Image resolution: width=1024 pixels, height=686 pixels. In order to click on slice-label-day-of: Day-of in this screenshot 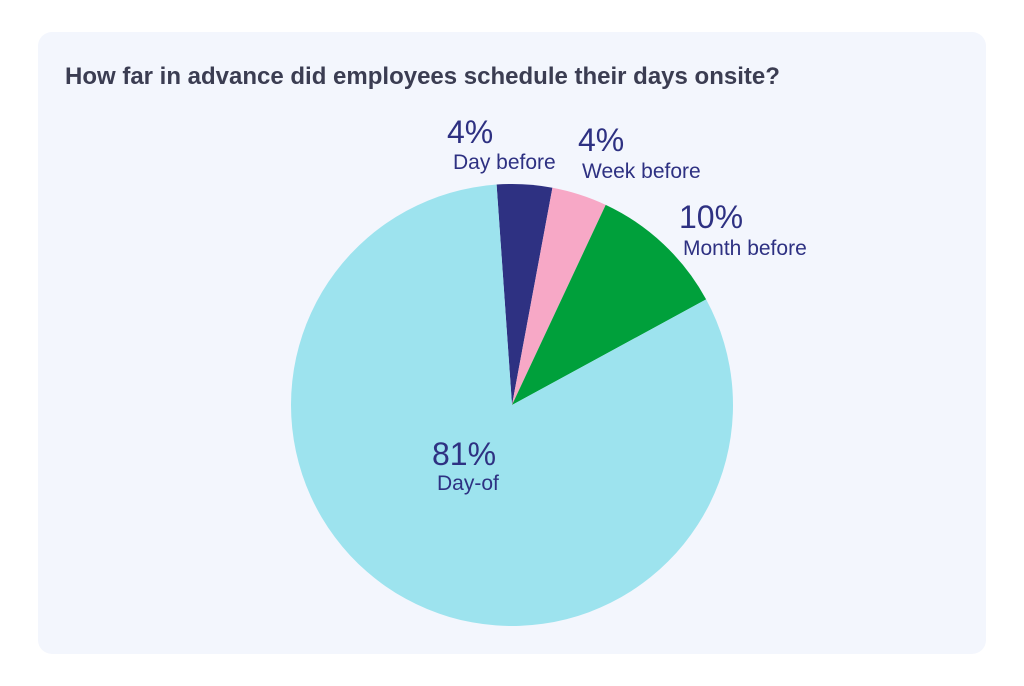, I will do `click(468, 483)`.